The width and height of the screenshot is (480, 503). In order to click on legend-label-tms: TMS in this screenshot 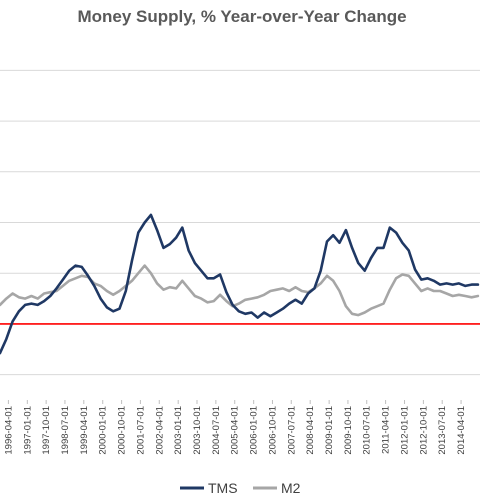, I will do `click(223, 488)`.